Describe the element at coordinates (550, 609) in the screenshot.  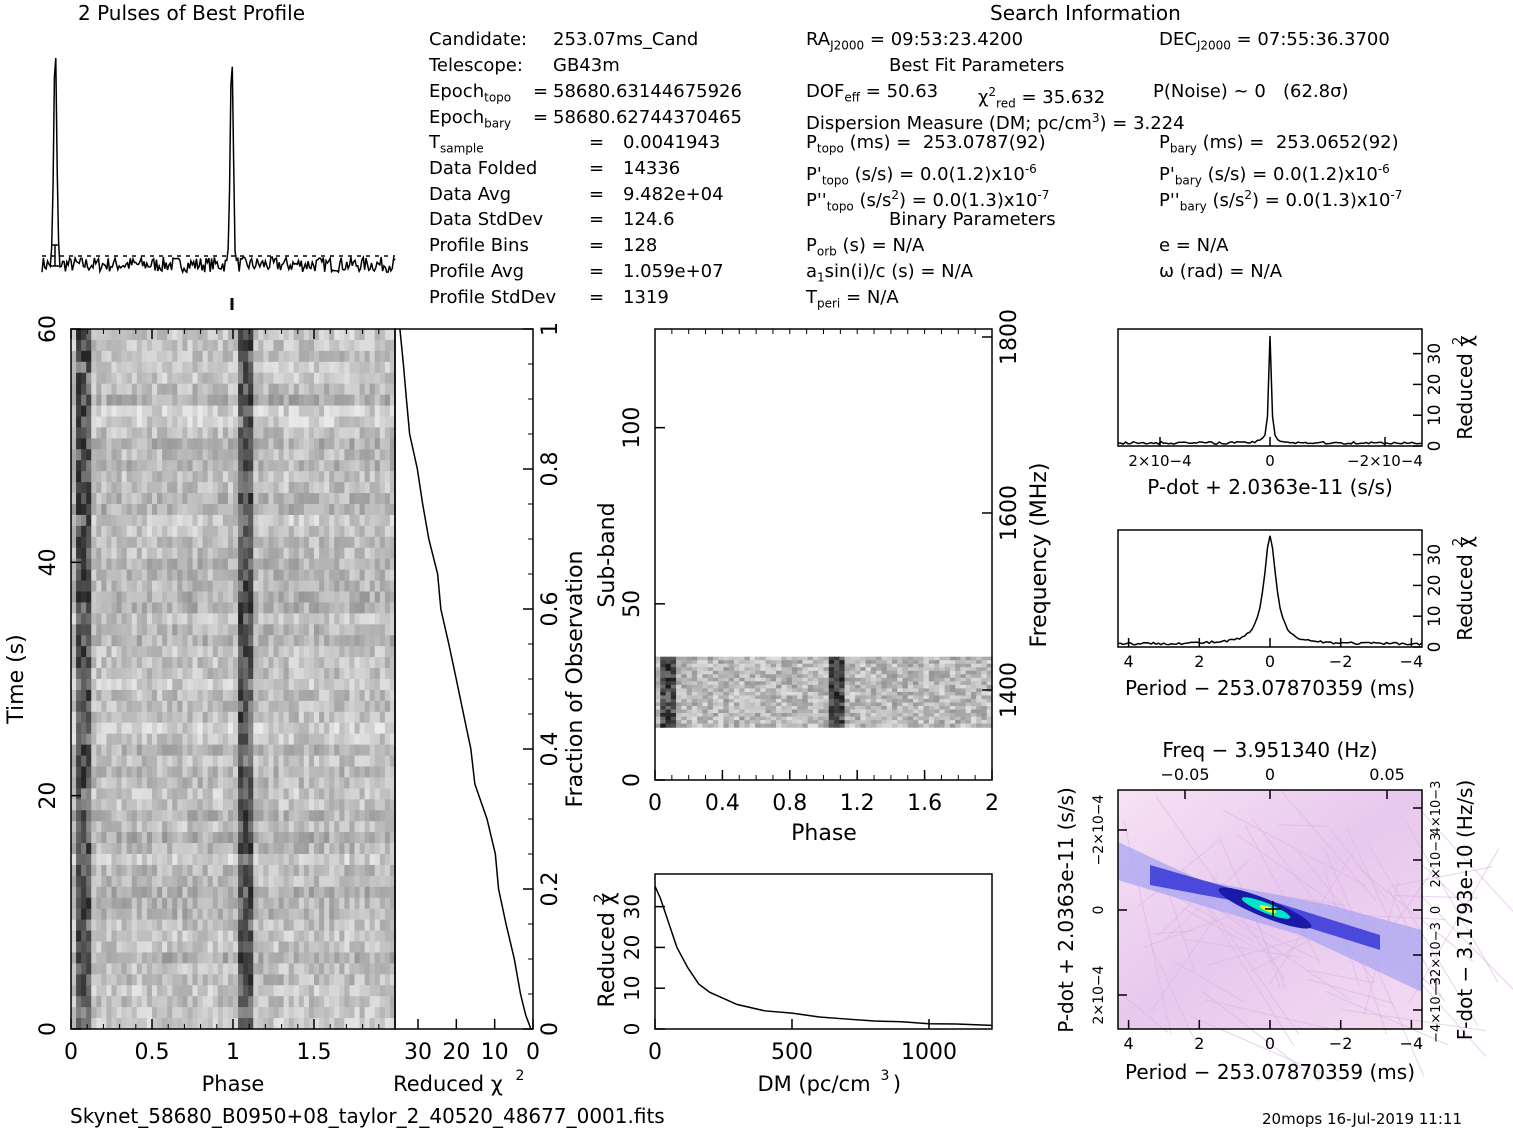
I see `y-tick-label: 0.6` at that location.